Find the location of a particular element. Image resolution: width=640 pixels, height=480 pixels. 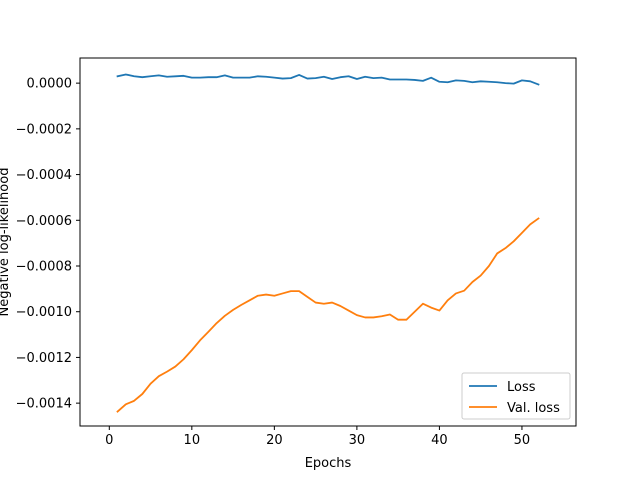

y-tick-label: 0.0000 is located at coordinates (50, 84).